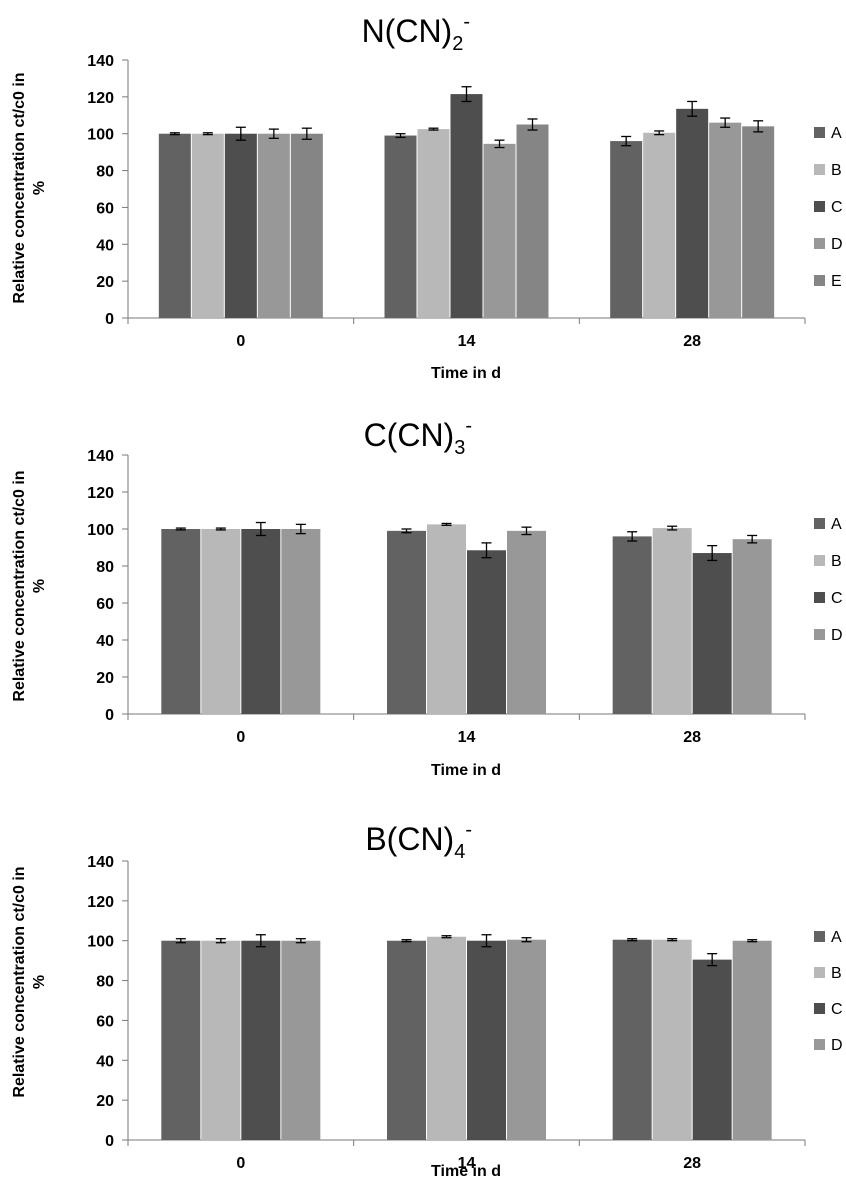  I want to click on legend: A B C D E, so click(828, 207).